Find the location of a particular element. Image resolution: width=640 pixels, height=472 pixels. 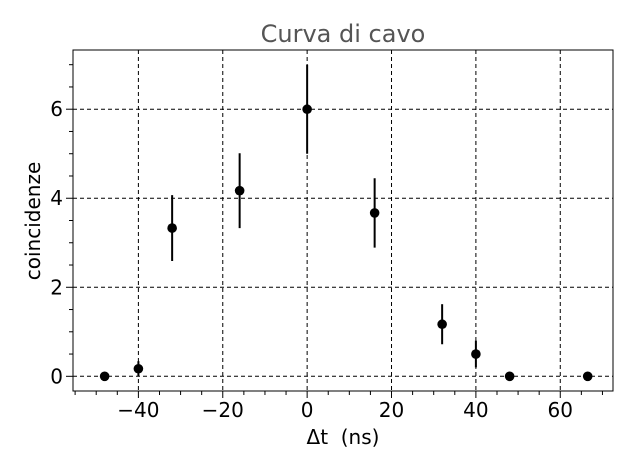

x-tick-label: 20 is located at coordinates (391, 410).